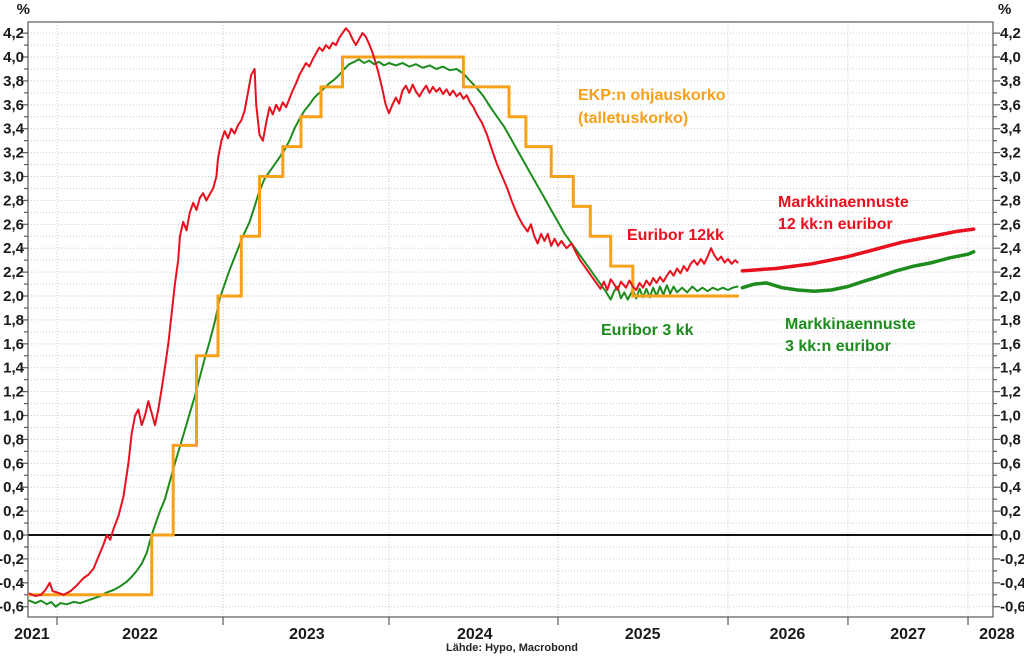  Describe the element at coordinates (12, 607) in the screenshot. I see `y-tick-label-left: -0,6` at that location.